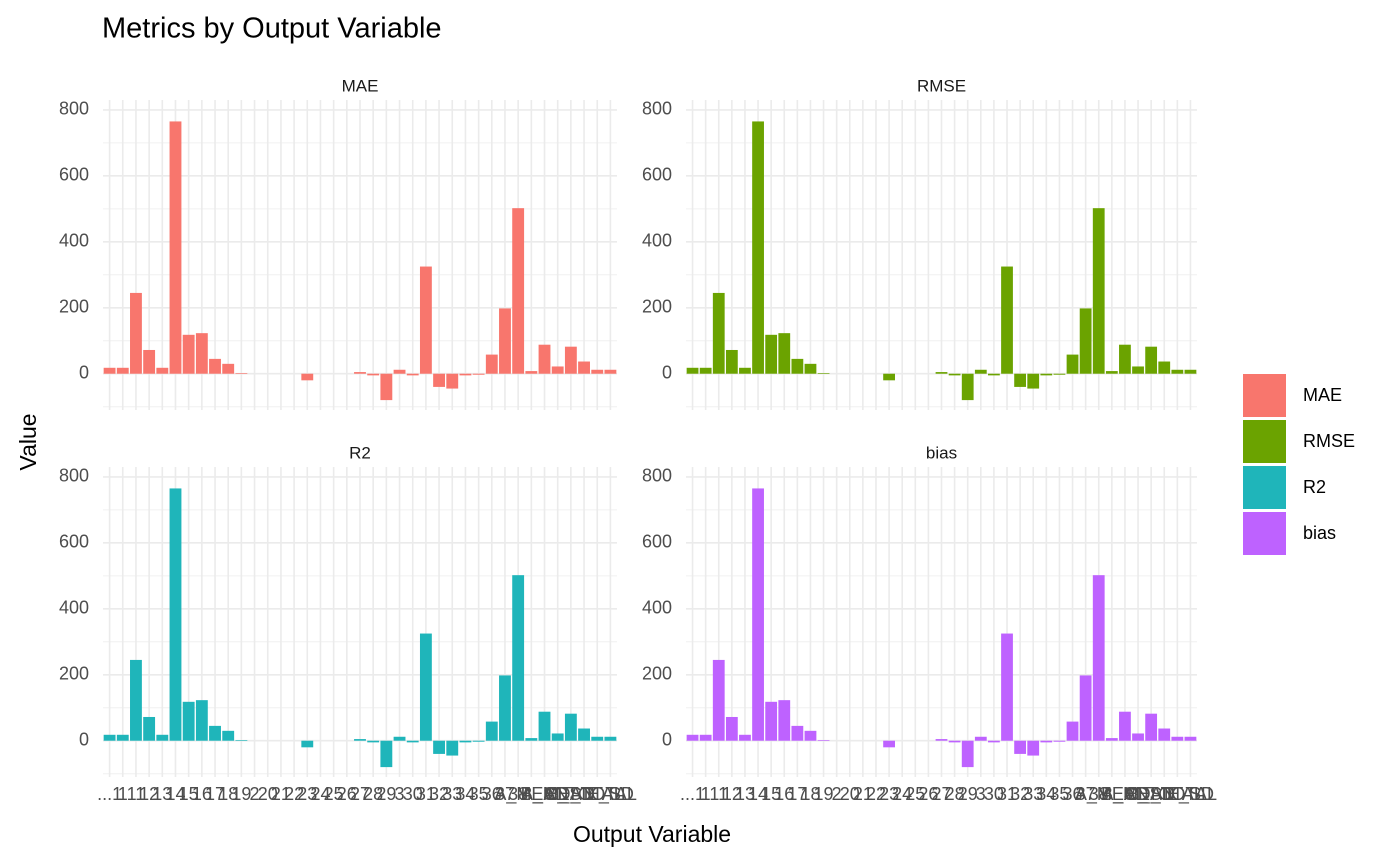 The width and height of the screenshot is (1400, 865). I want to click on x-tick-label: 36, so click(492, 794).